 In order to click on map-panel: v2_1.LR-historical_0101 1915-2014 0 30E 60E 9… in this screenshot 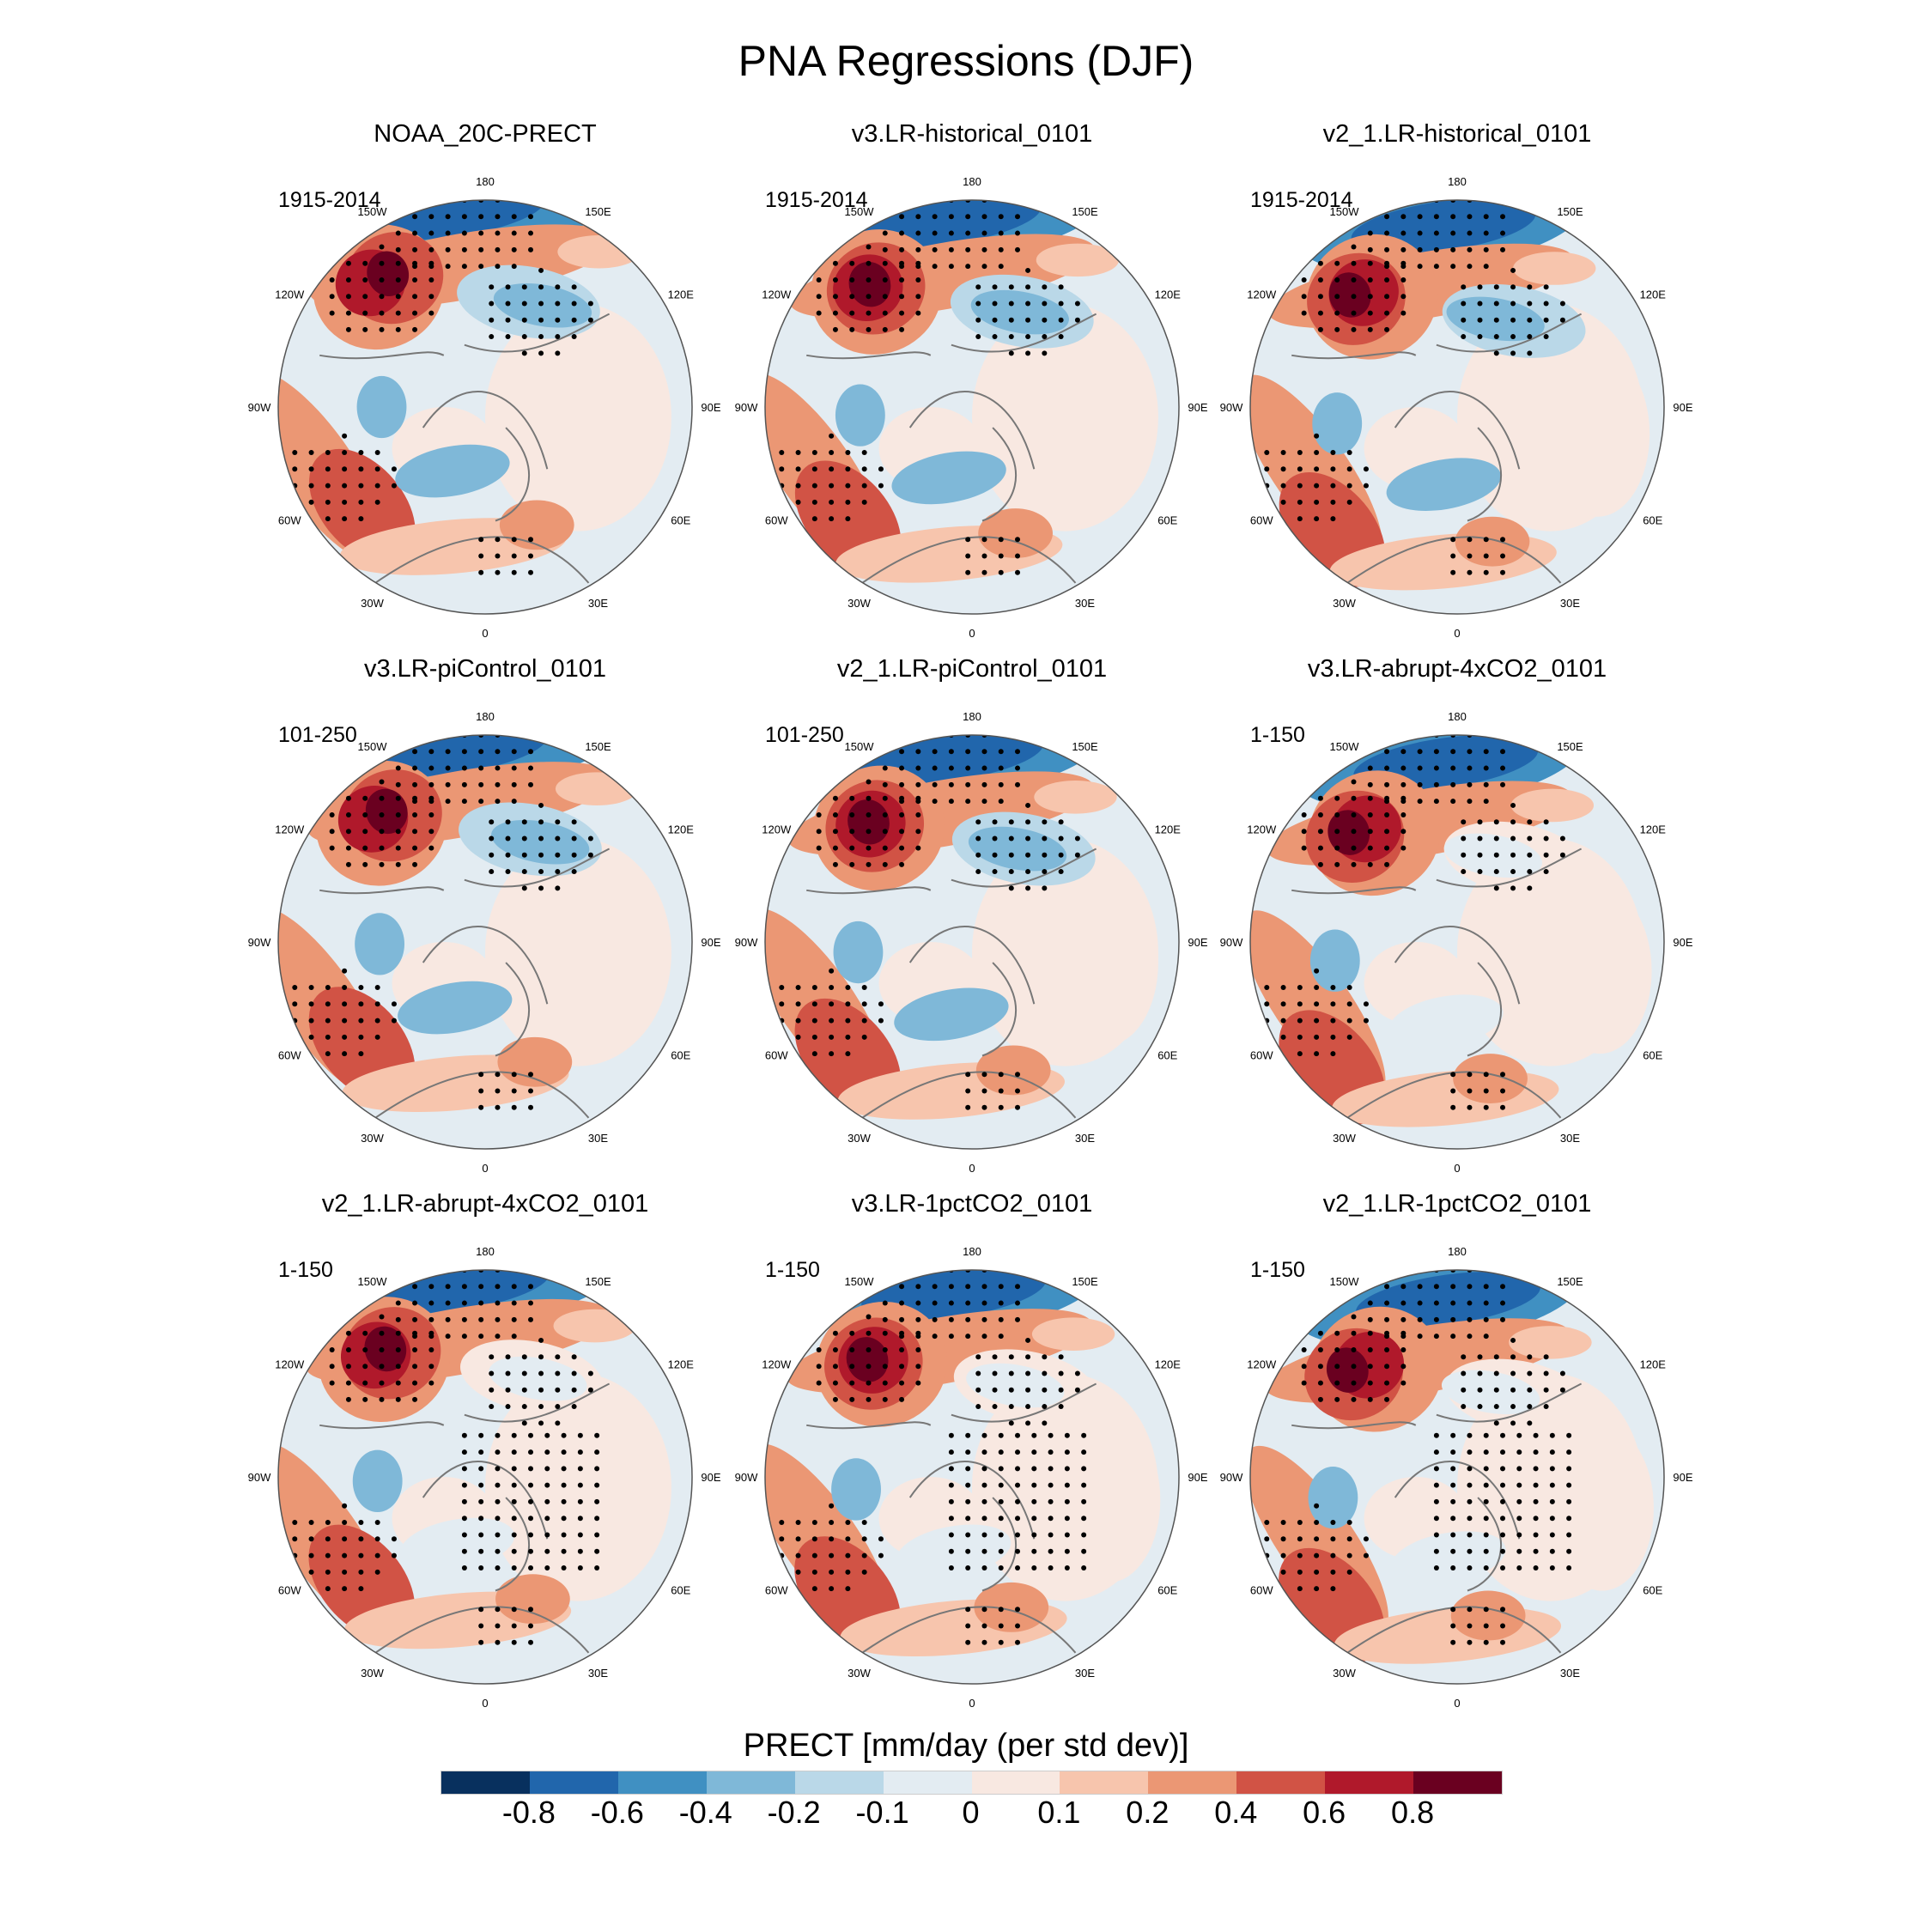, I will do `click(1456, 380)`.